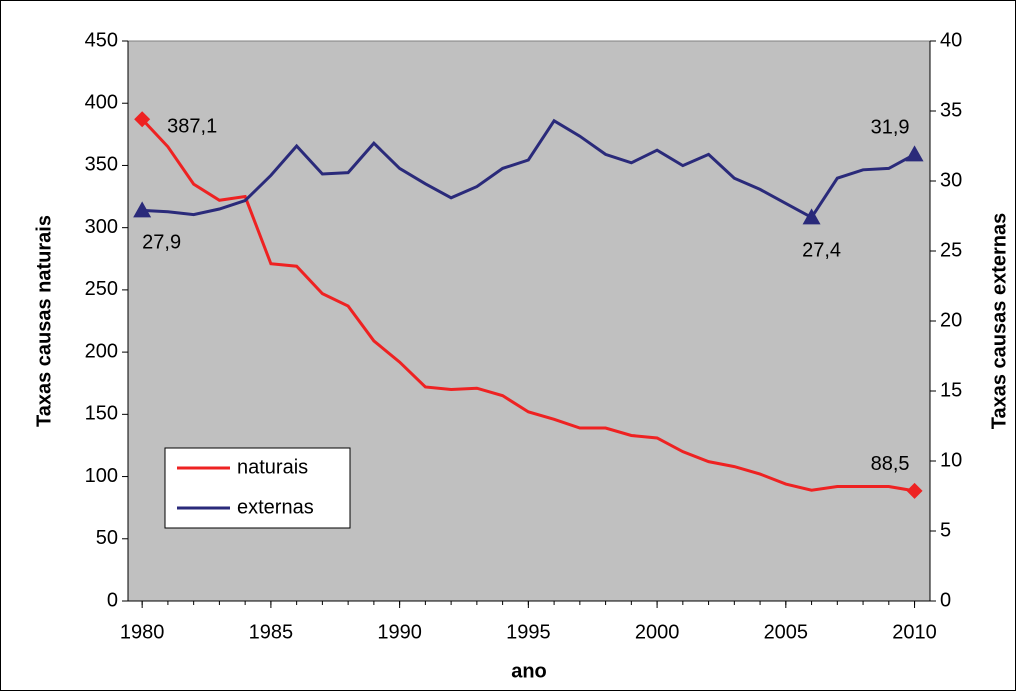 This screenshot has width=1016, height=691. What do you see at coordinates (945, 600) in the screenshot?
I see `y2-tick-label: 0` at bounding box center [945, 600].